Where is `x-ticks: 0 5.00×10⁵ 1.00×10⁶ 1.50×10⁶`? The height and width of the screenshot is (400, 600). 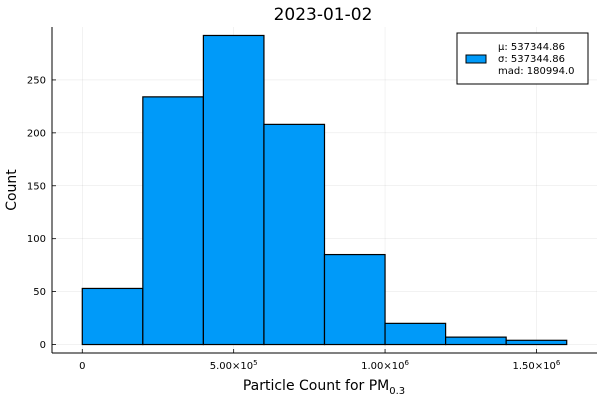
x-ticks: 0 5.00×10⁵ 1.00×10⁶ 1.50×10⁶ is located at coordinates (320, 360).